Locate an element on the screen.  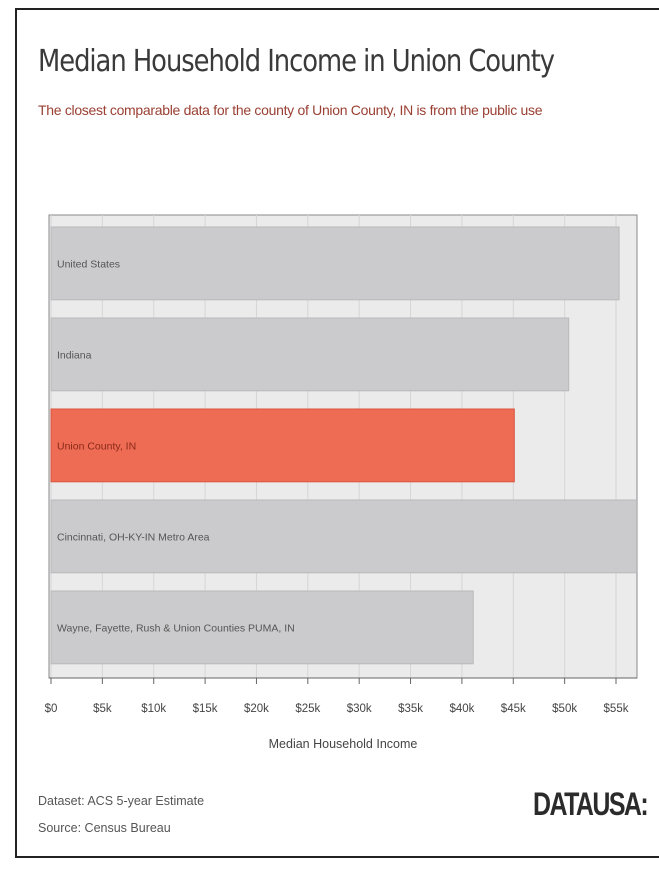
chart-title: Median Household Income in Union County is located at coordinates (296, 61).